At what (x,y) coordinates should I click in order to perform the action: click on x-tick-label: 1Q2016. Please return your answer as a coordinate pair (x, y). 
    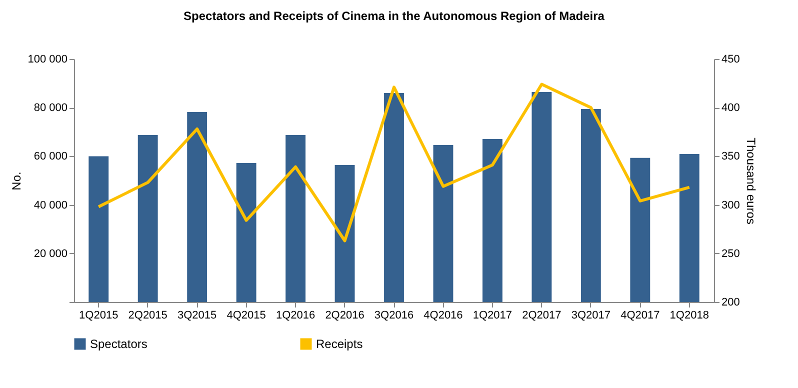
    Looking at the image, I should click on (296, 316).